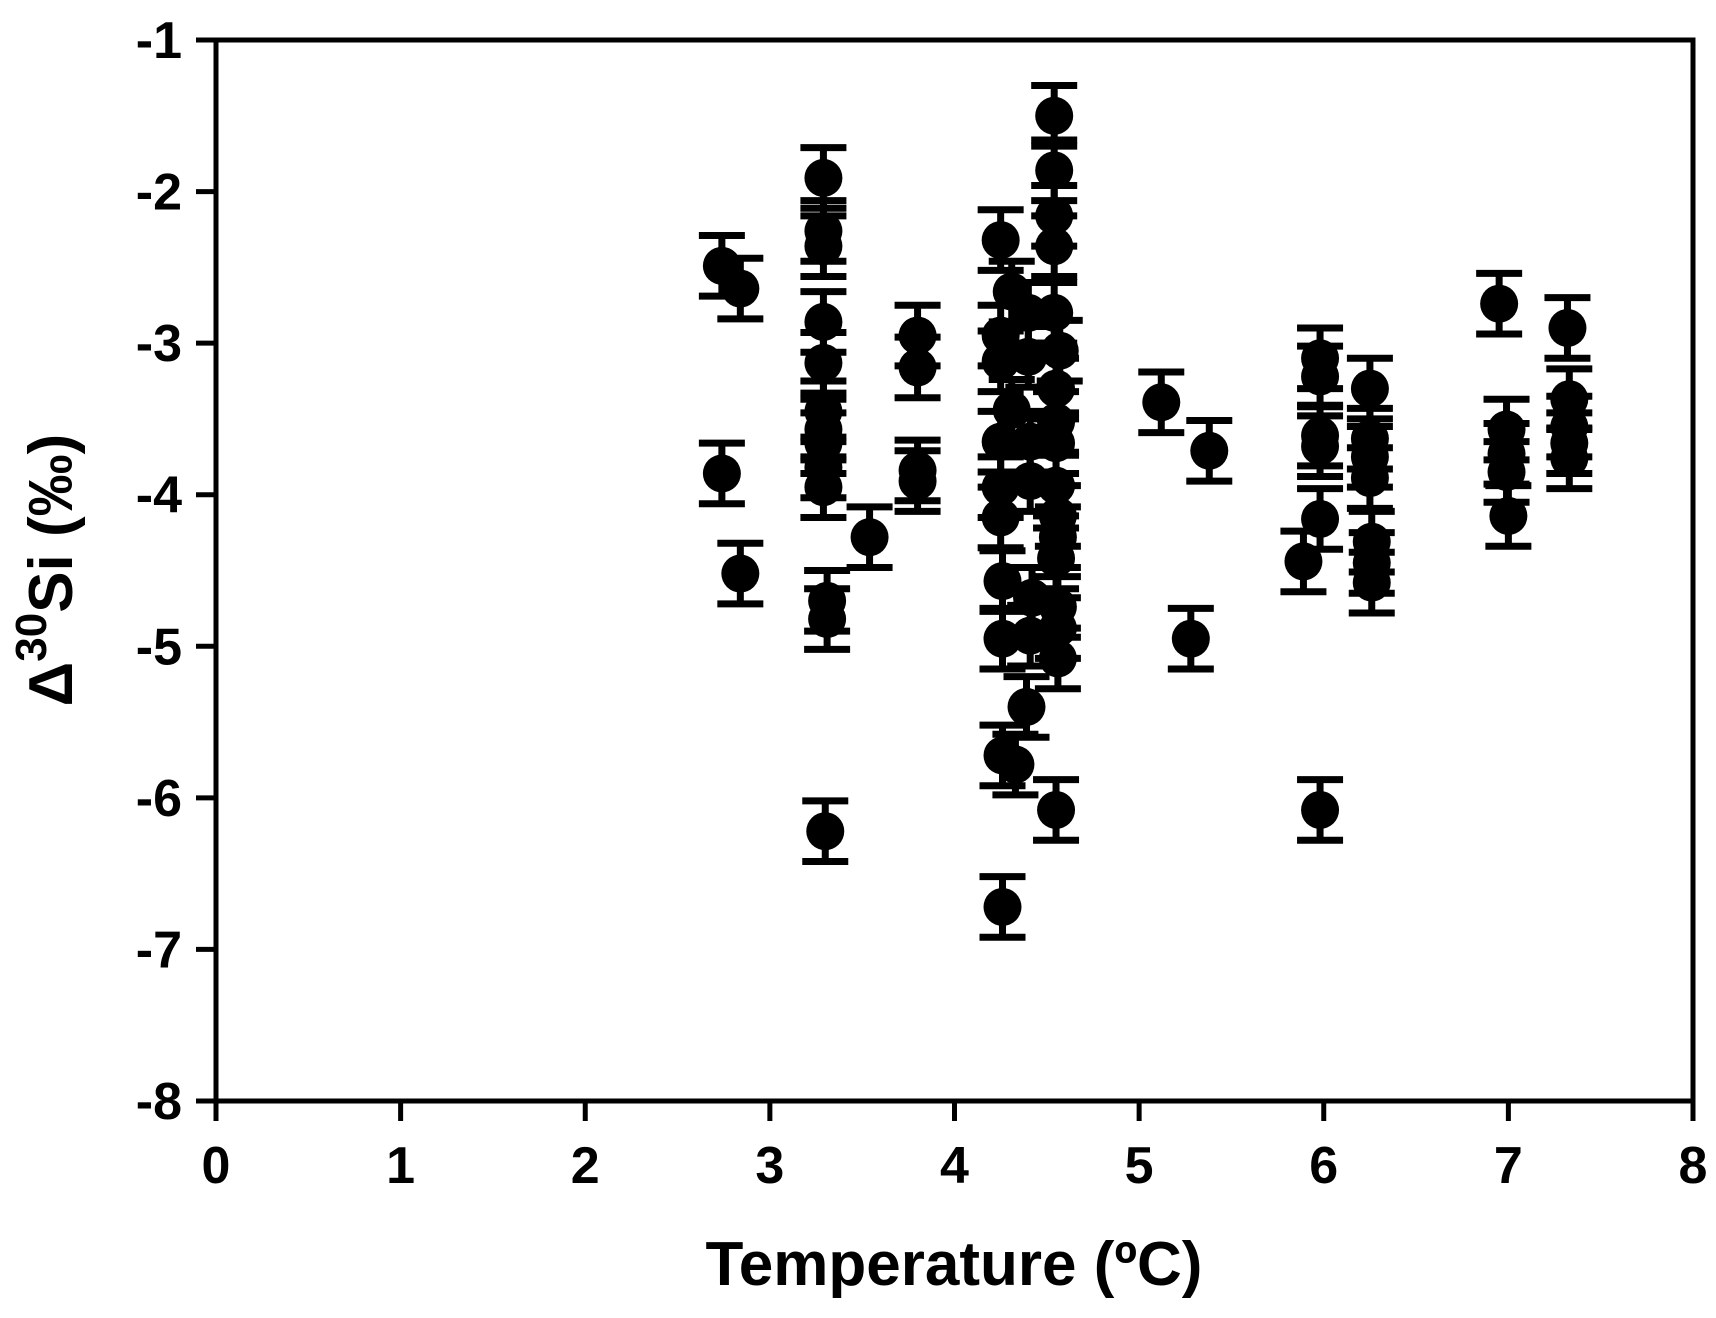 This screenshot has height=1318, width=1716. I want to click on x-axis-label: Temperature (ºC), so click(954, 1264).